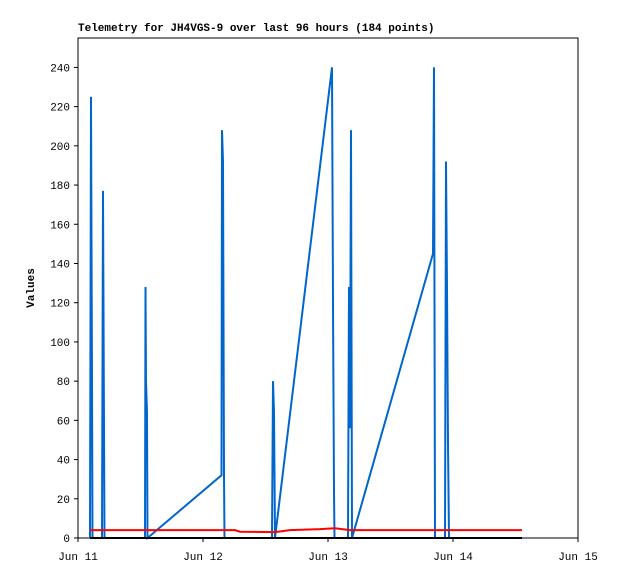 The width and height of the screenshot is (618, 579). I want to click on y-tick-label: 20, so click(63, 501).